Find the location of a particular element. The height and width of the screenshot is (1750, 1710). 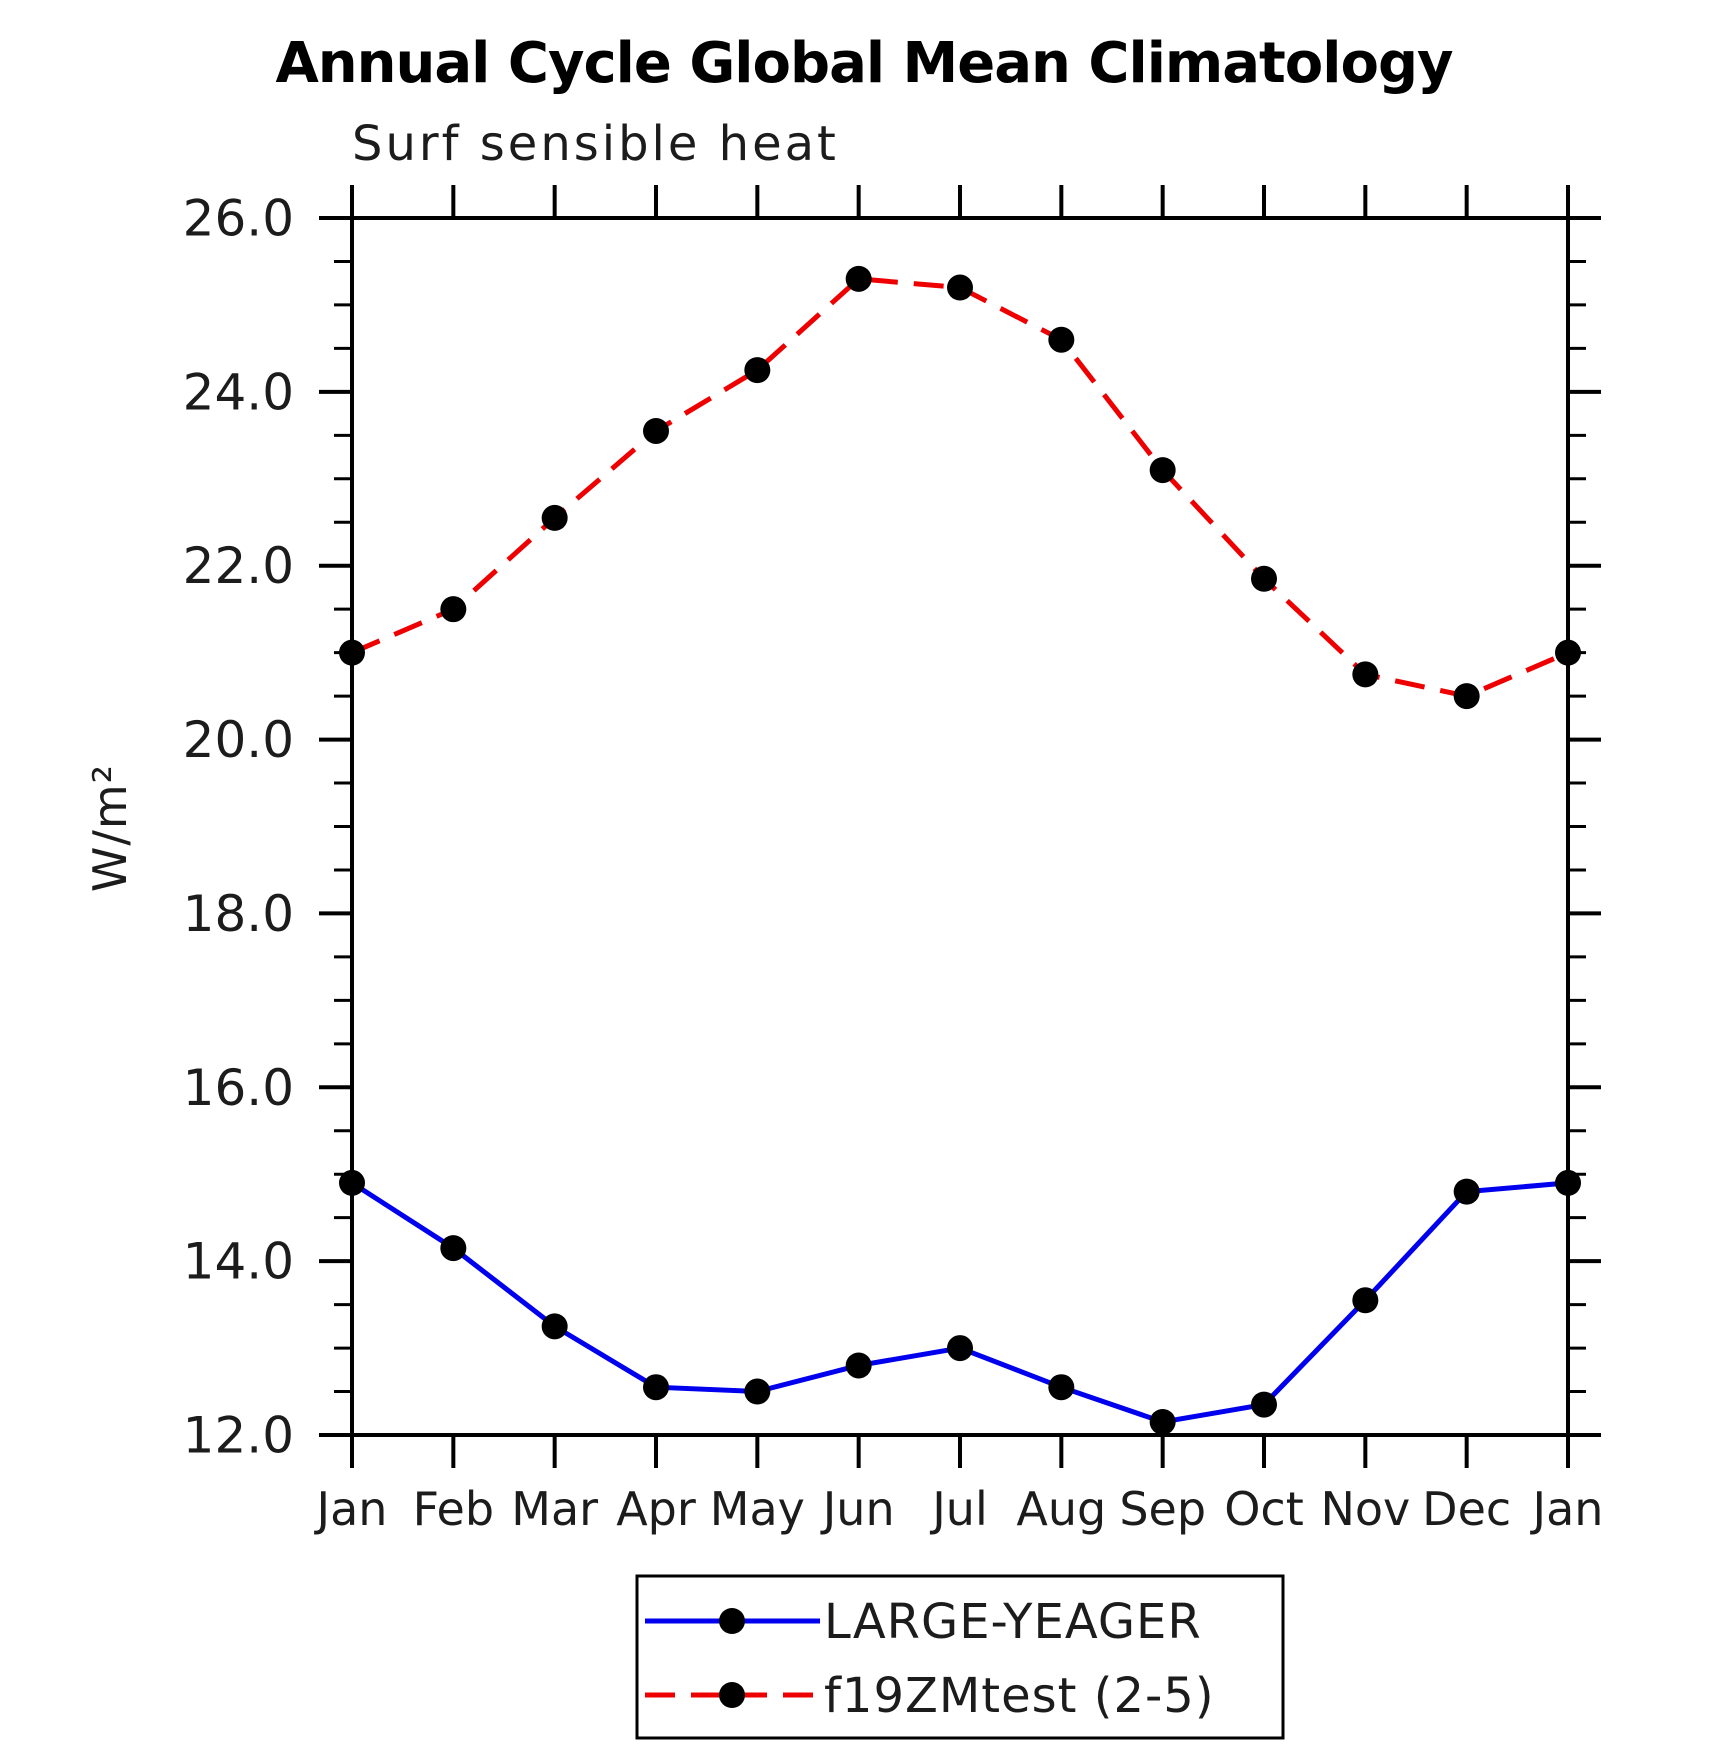

y-tick-label: 16.0 is located at coordinates (238, 1088).